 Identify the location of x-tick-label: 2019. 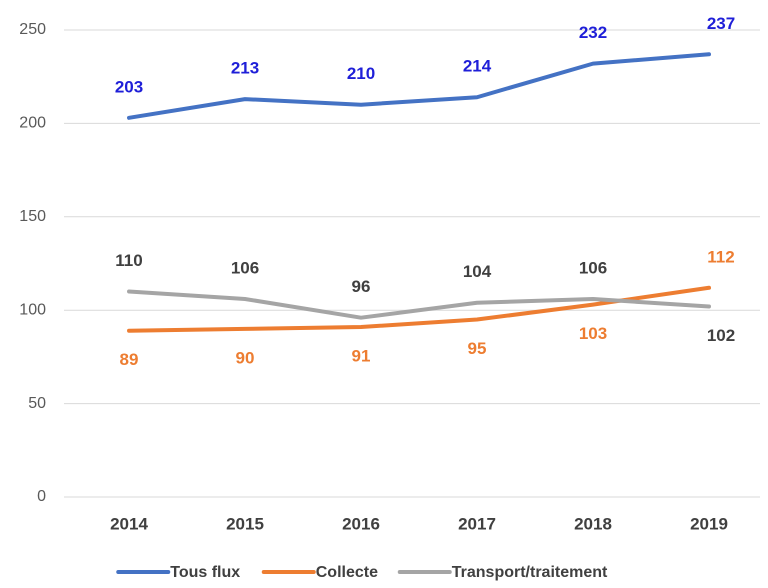
(709, 523).